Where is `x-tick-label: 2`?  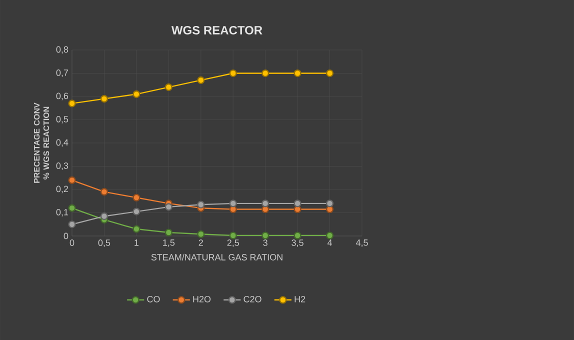
x-tick-label: 2 is located at coordinates (200, 243).